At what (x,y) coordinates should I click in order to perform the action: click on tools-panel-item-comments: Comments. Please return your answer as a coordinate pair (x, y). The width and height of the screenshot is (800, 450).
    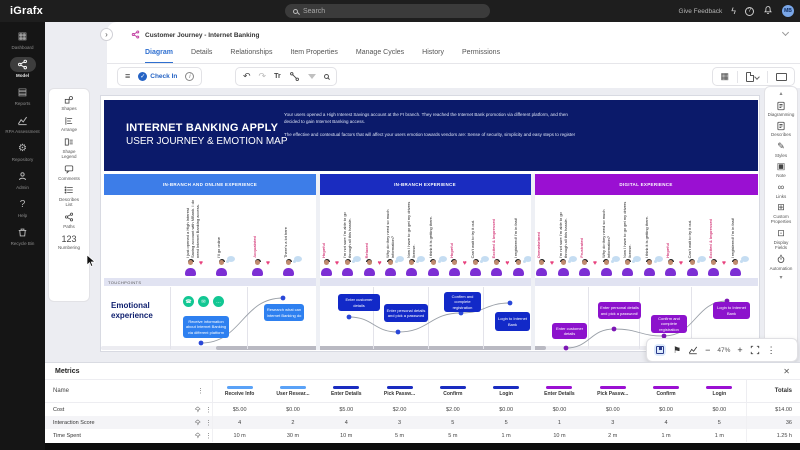
    Looking at the image, I should click on (69, 172).